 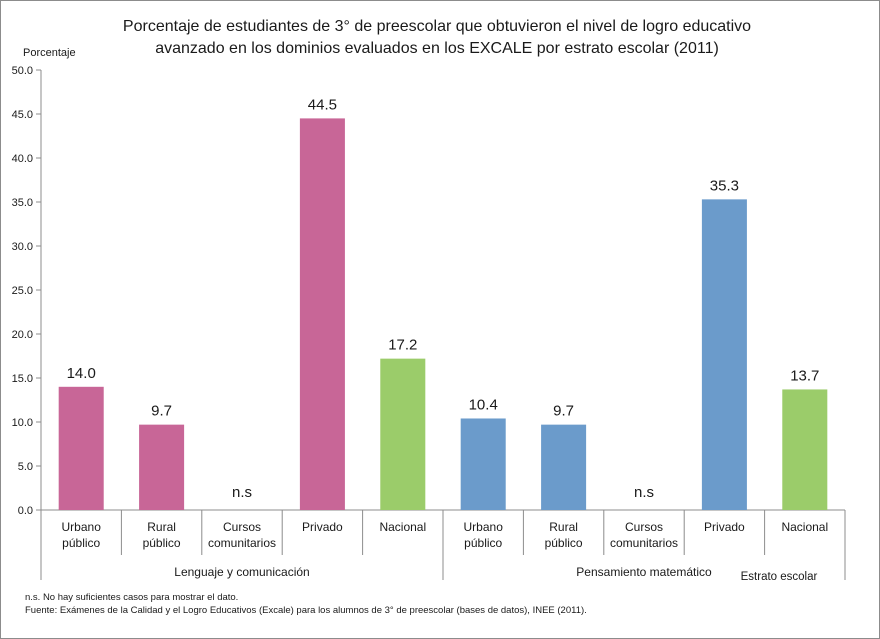 I want to click on y-tick-label: 5.0, so click(x=25, y=467).